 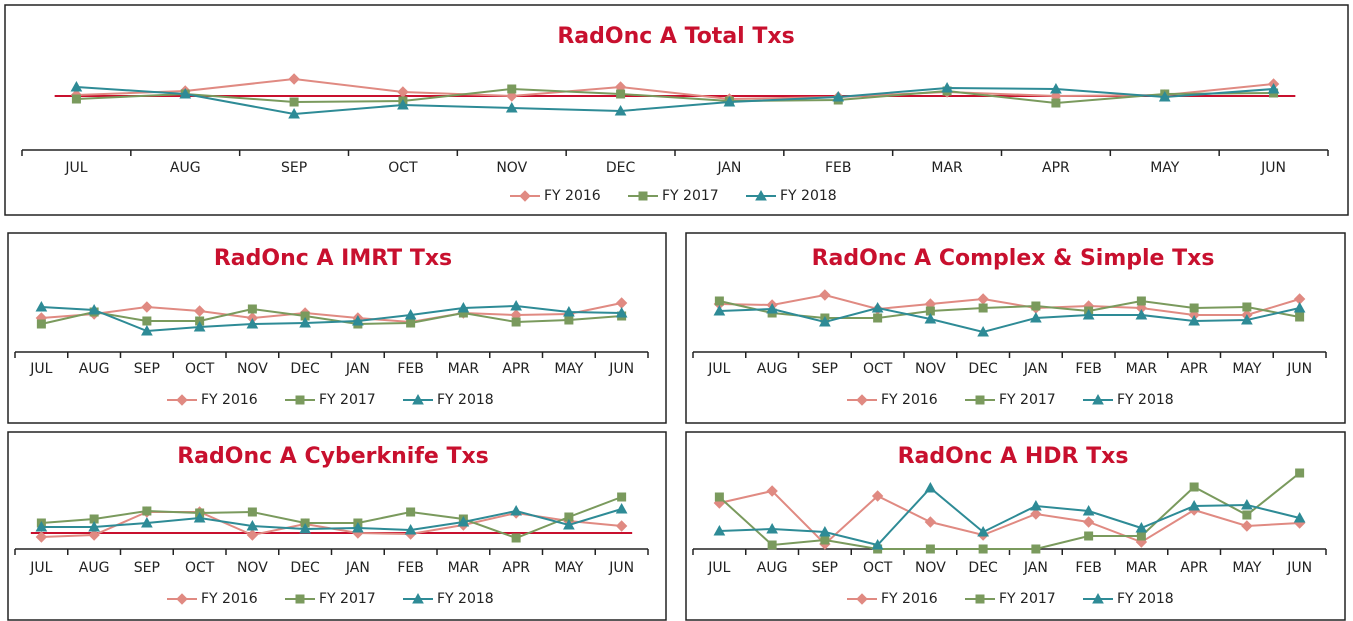 I want to click on x-tick-label: MAR, so click(x=947, y=168).